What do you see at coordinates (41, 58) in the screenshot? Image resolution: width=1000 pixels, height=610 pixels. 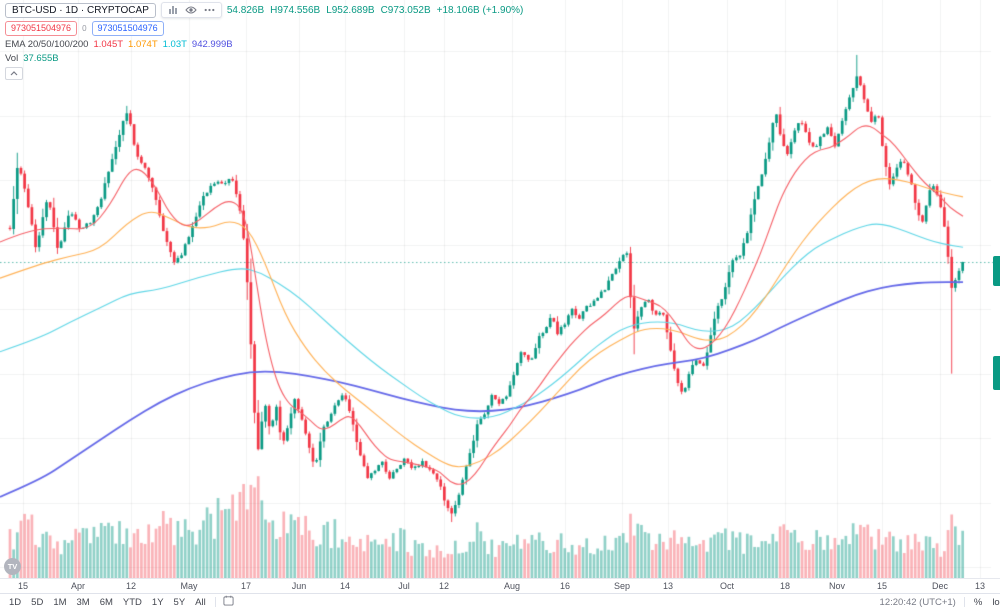 I see `volume-value: 37.655B` at bounding box center [41, 58].